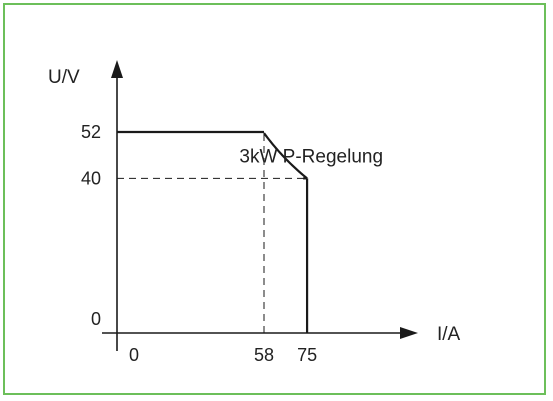  I want to click on y-axis-arrow, so click(117, 69).